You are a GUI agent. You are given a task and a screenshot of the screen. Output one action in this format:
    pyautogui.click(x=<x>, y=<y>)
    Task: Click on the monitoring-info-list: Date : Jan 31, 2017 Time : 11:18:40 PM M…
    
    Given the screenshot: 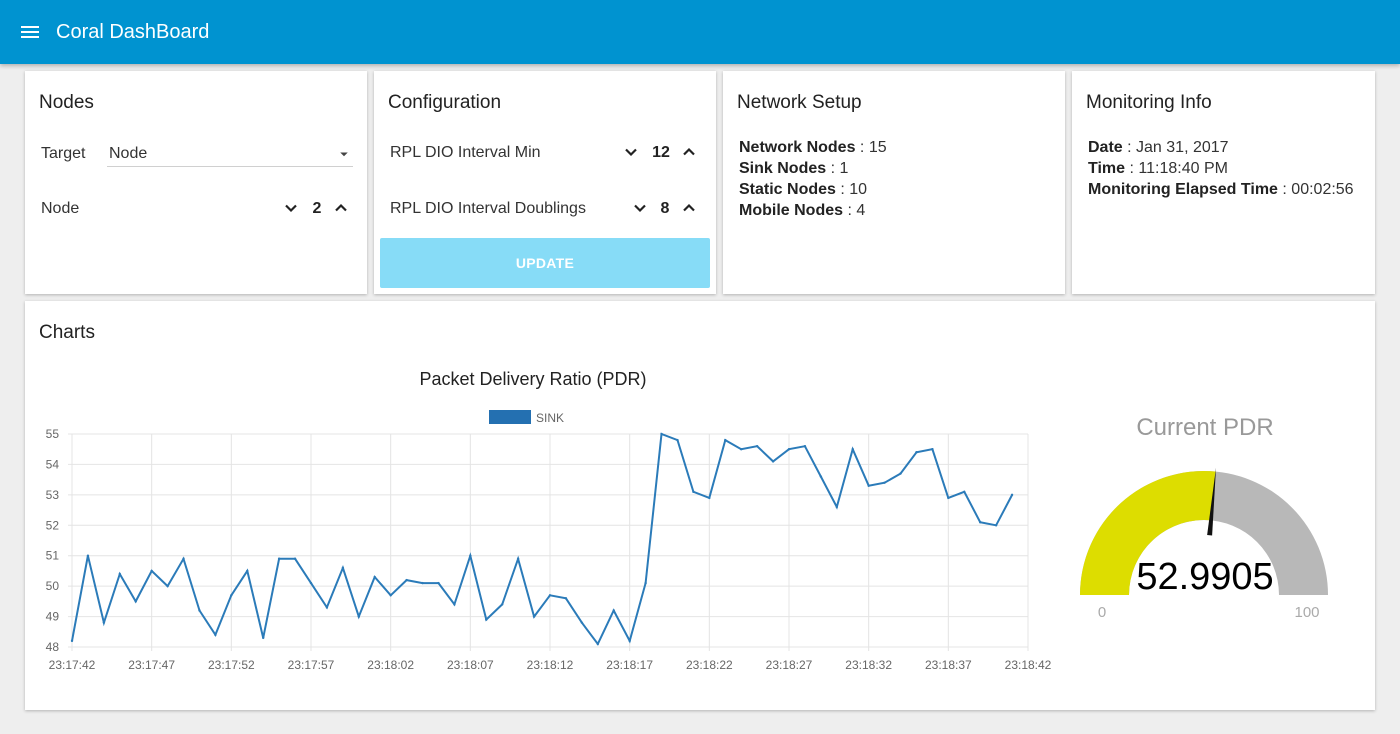 What is the action you would take?
    pyautogui.click(x=1221, y=168)
    